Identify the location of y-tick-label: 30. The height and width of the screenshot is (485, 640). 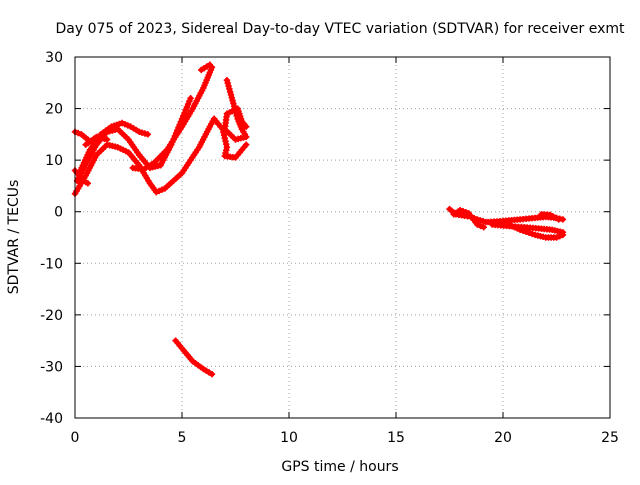
(54, 58).